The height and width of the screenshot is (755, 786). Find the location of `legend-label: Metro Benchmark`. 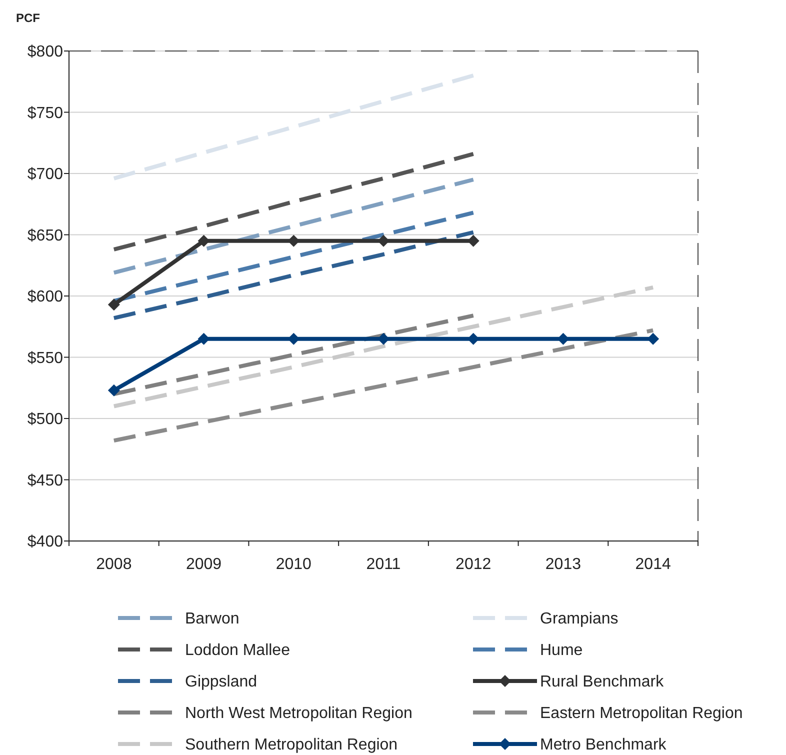

legend-label: Metro Benchmark is located at coordinates (604, 745).